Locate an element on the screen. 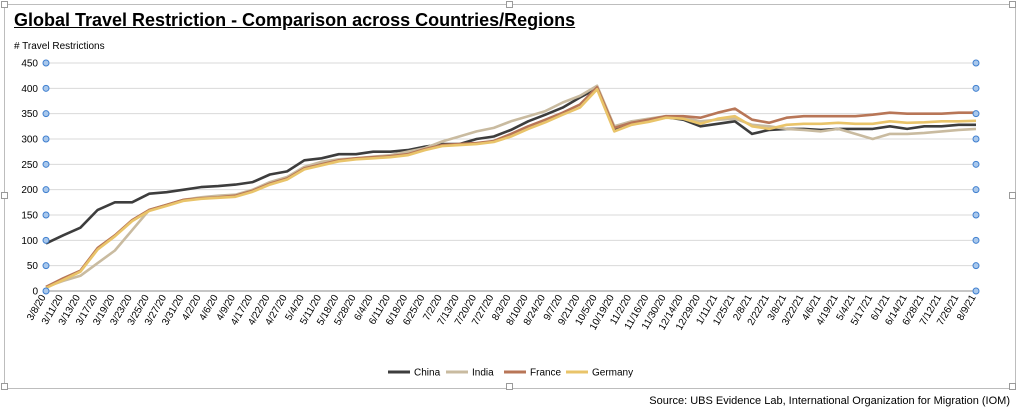 The width and height of the screenshot is (1024, 413). y-tick-label: 450 is located at coordinates (29, 64).